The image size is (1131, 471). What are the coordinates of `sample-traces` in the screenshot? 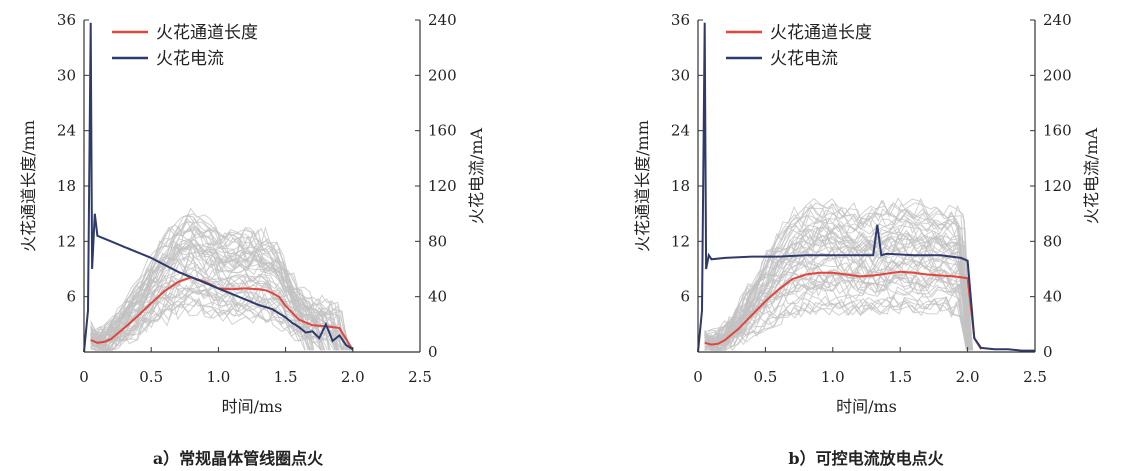 It's located at (221, 279).